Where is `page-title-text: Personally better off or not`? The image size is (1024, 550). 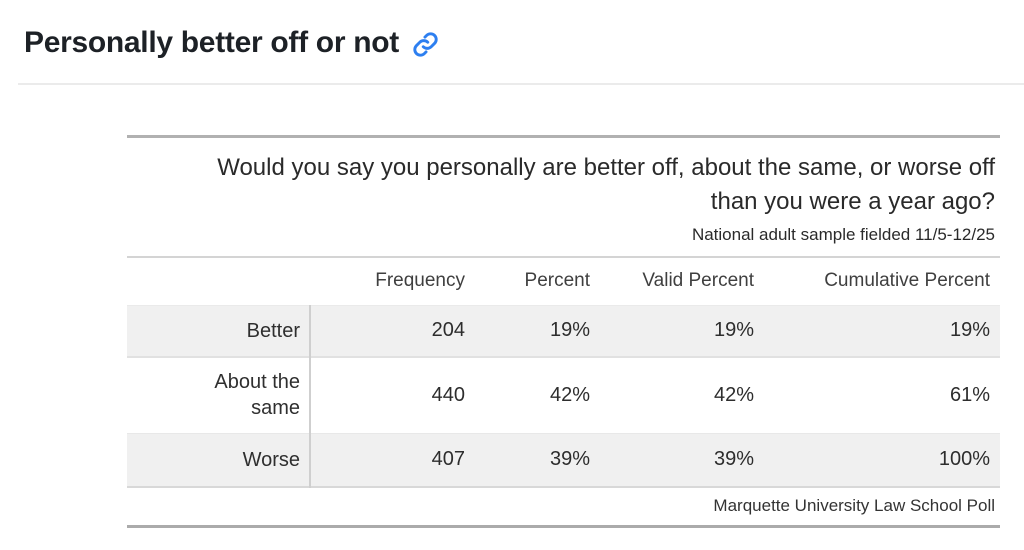 page-title-text: Personally better off or not is located at coordinates (211, 42).